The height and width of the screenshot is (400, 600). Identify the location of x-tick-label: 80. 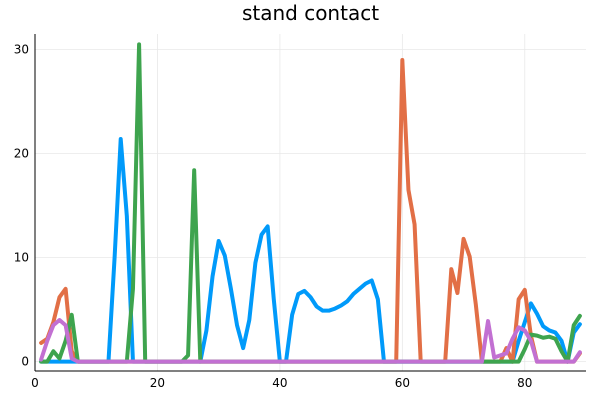
(524, 383).